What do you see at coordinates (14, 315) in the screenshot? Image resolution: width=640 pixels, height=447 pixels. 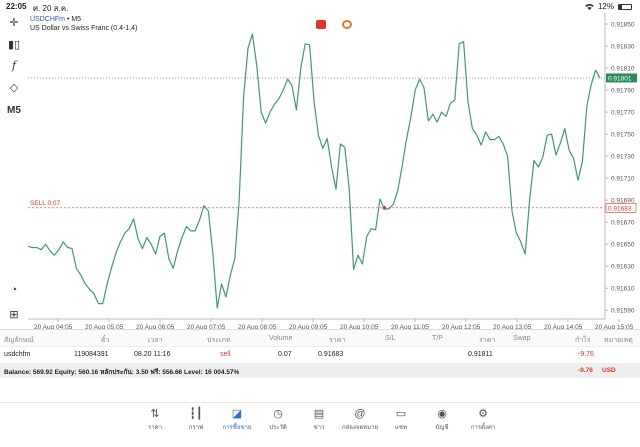 I see `add-icon: ⊞` at bounding box center [14, 315].